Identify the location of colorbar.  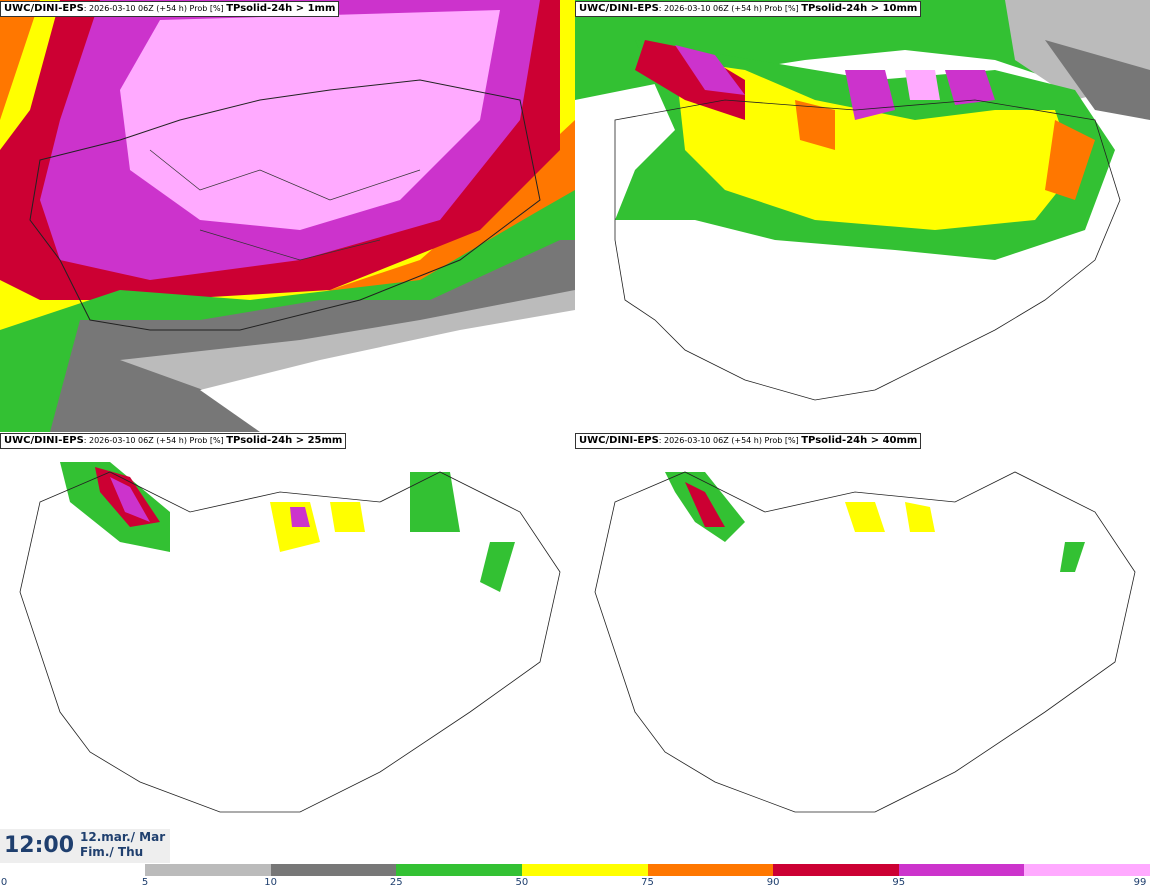
(647, 870).